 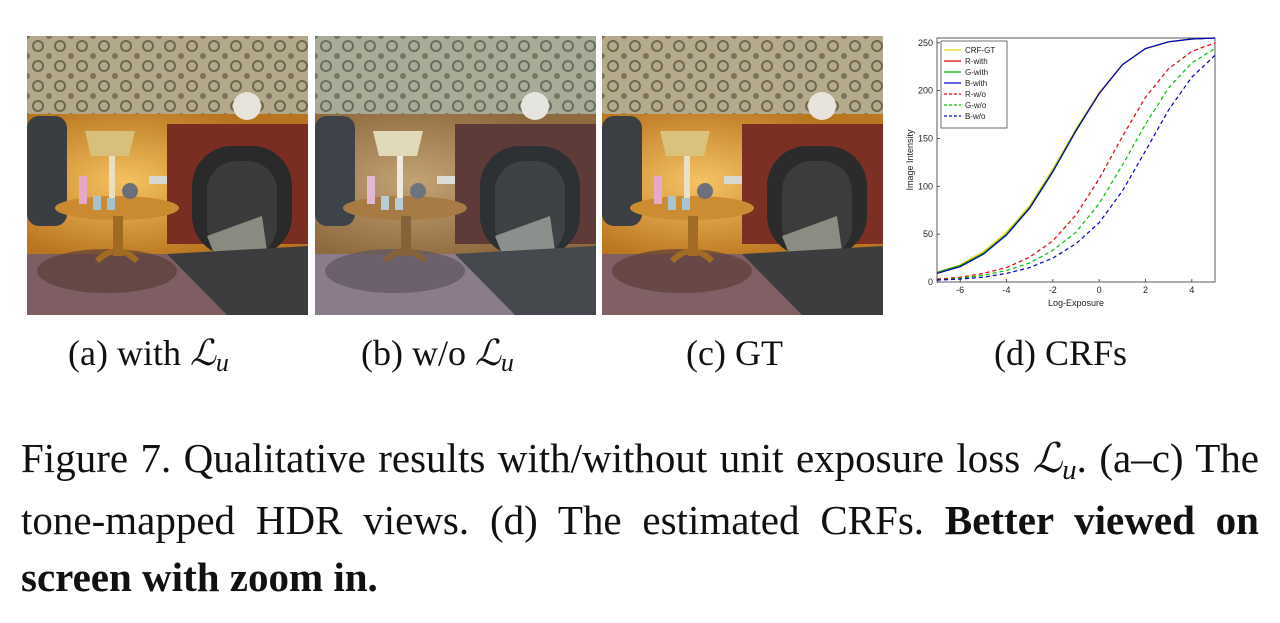 What do you see at coordinates (129, 353) in the screenshot?
I see `subcaption-a-text: (a) with` at bounding box center [129, 353].